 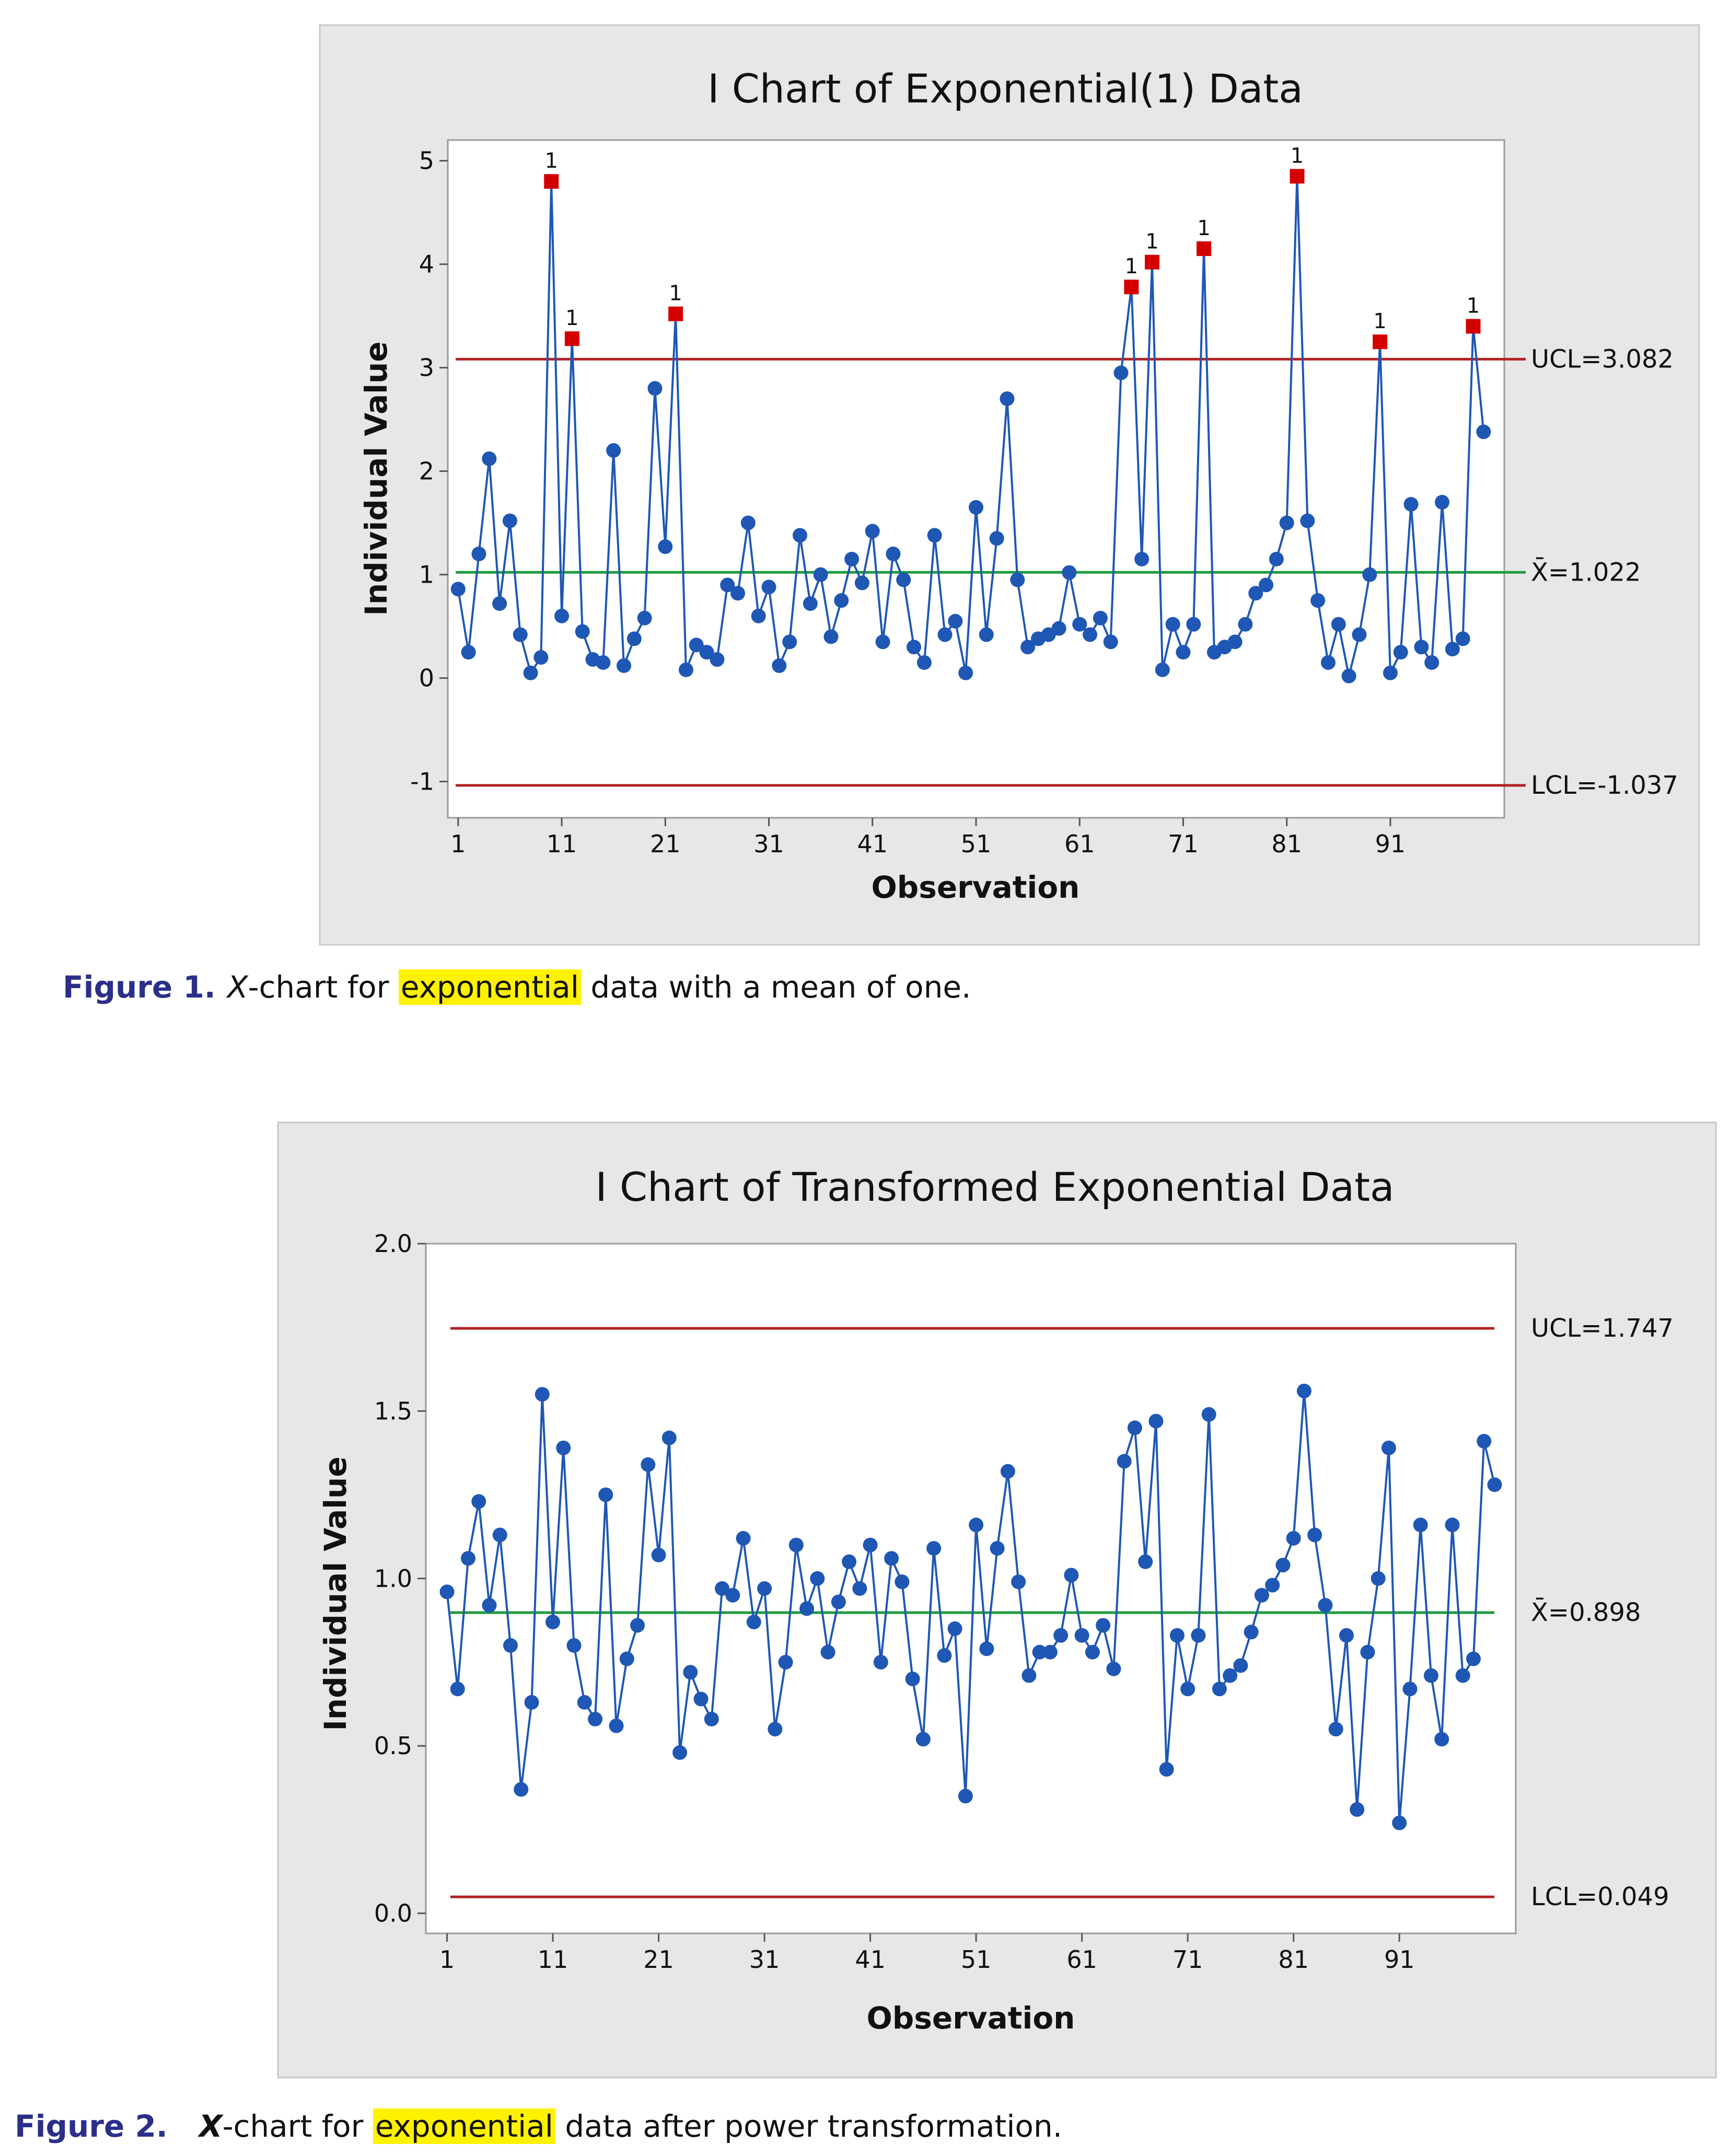 I want to click on caption-text: -chart for, so click(x=297, y=2126).